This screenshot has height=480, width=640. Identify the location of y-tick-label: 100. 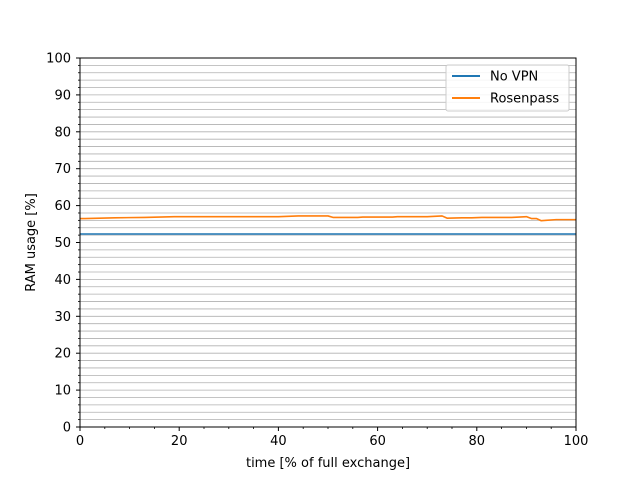
(58, 59).